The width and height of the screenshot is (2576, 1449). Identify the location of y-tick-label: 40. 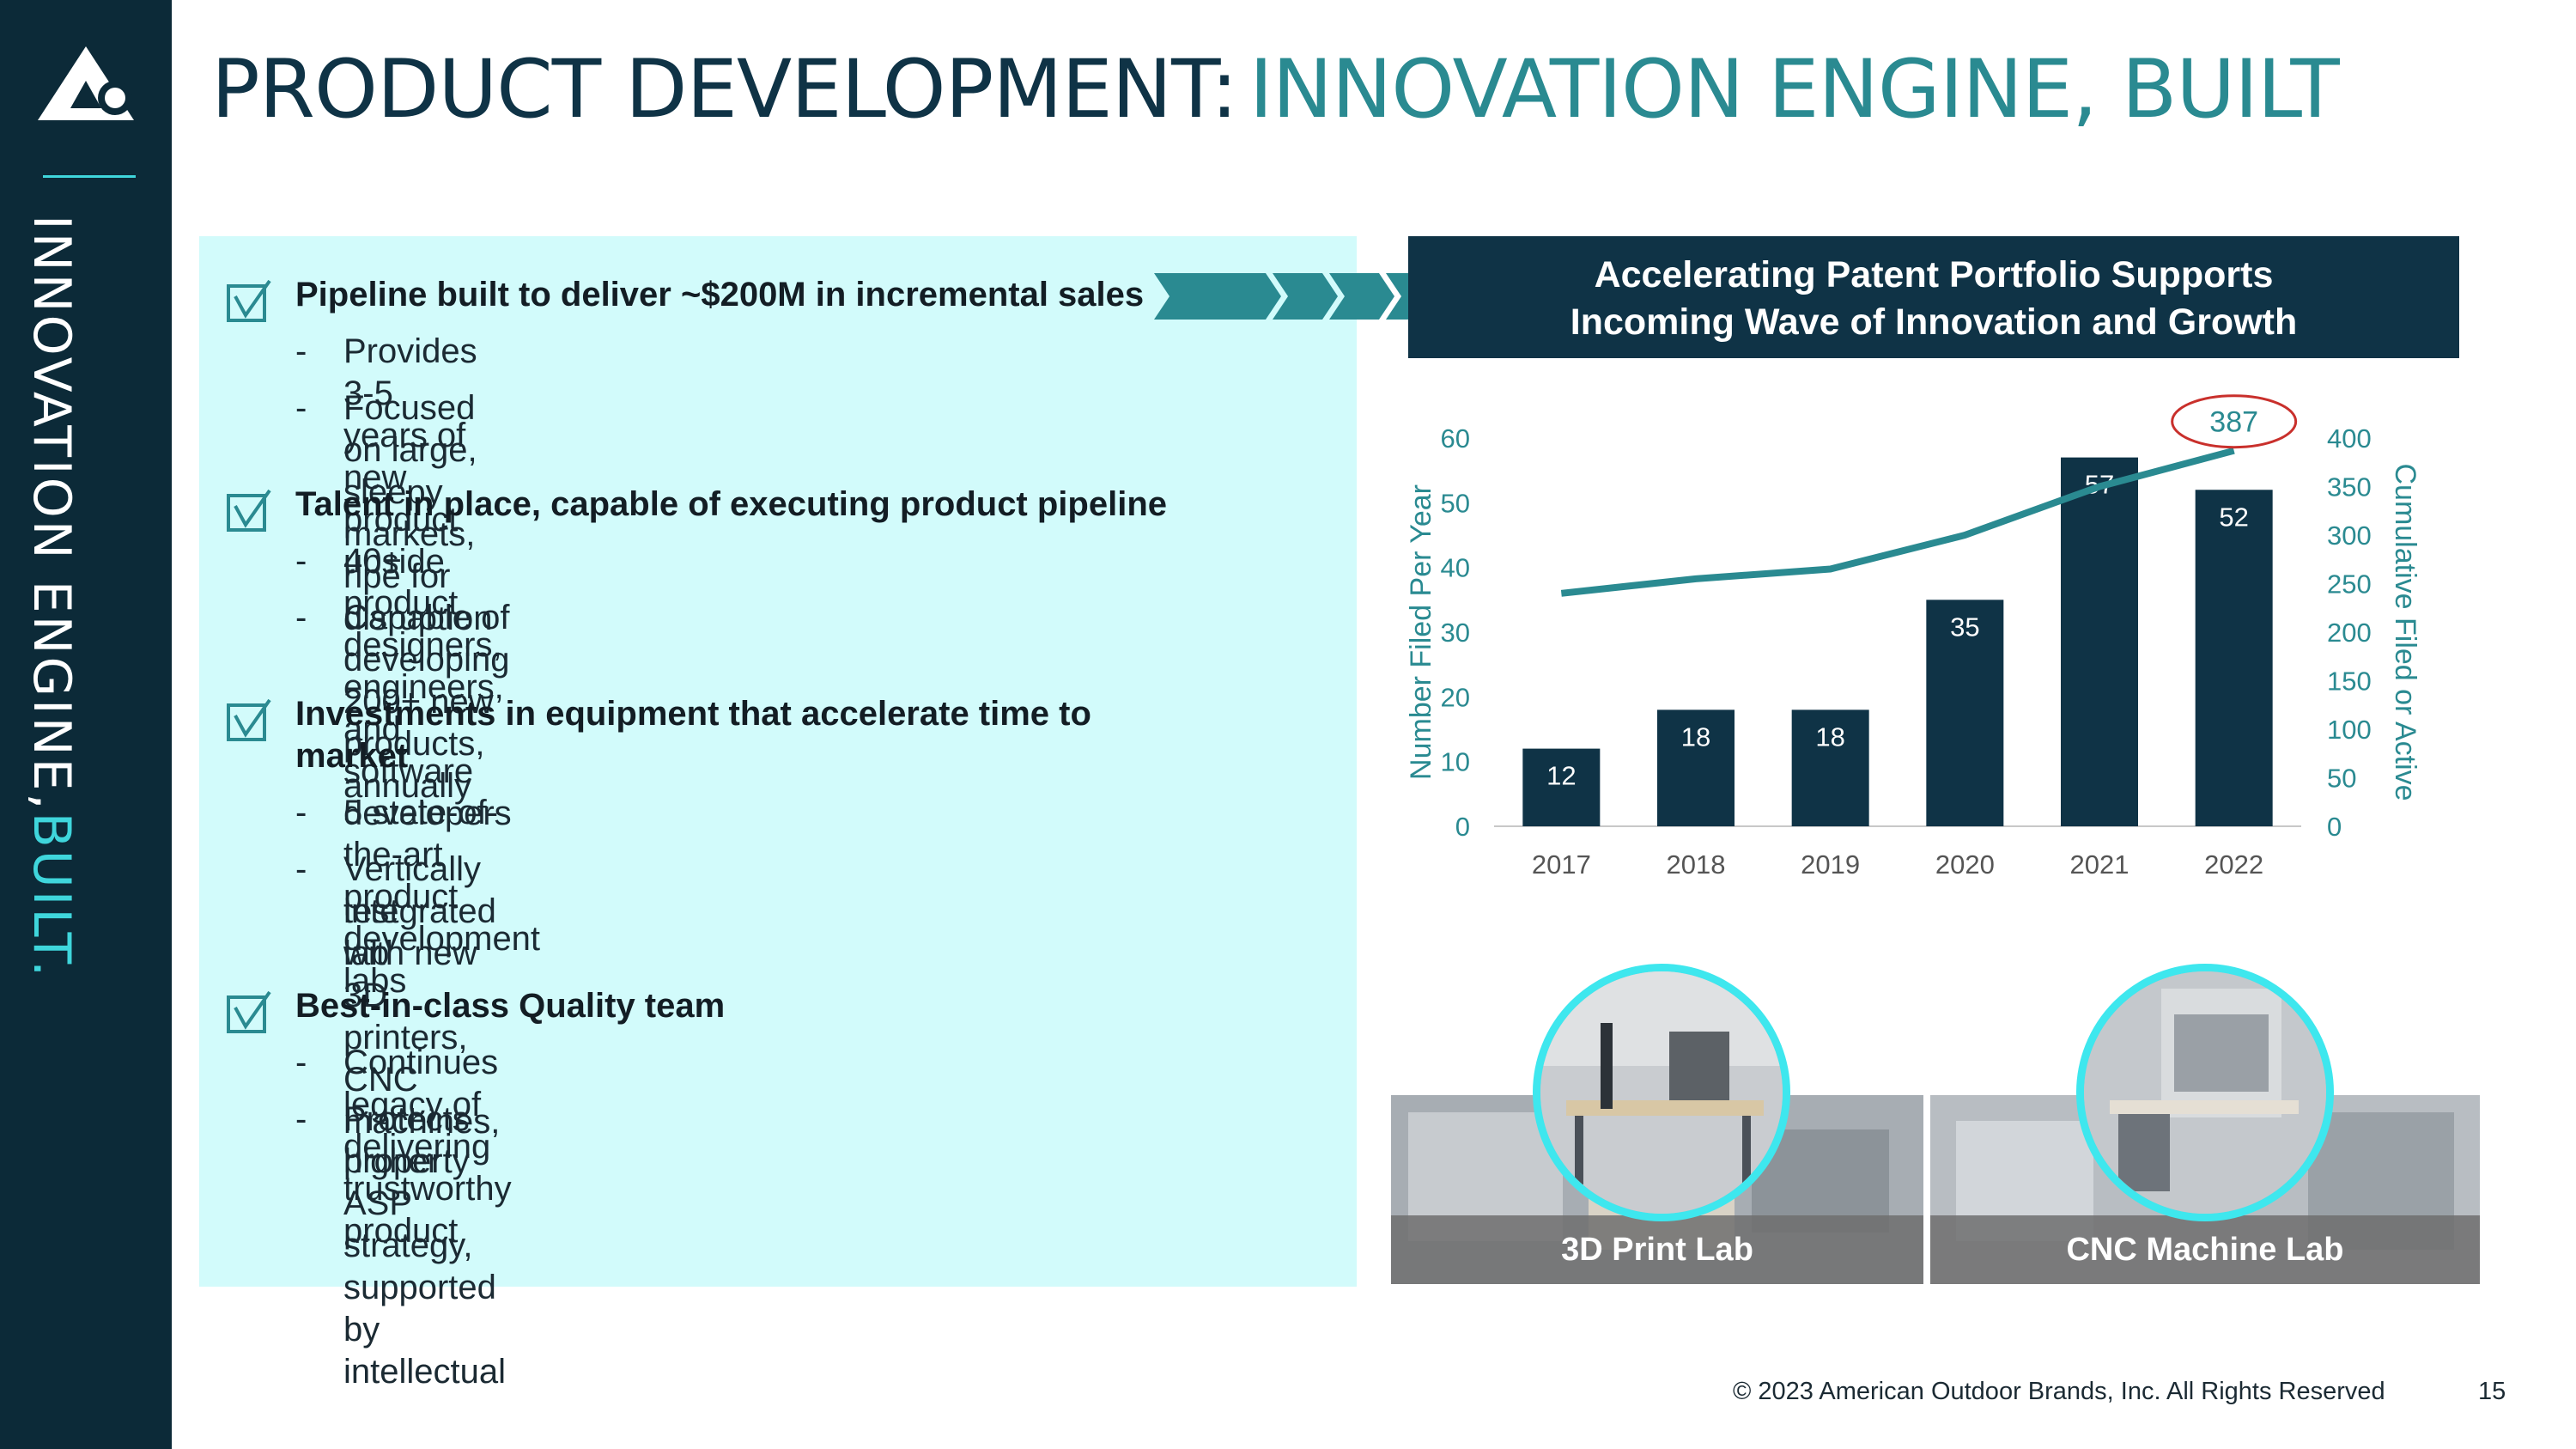
(1455, 568).